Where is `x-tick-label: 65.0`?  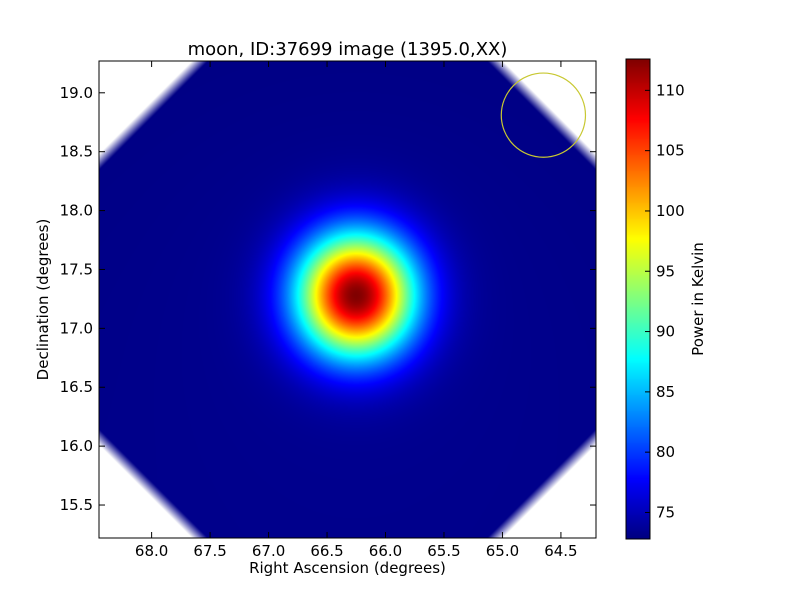
x-tick-label: 65.0 is located at coordinates (502, 551).